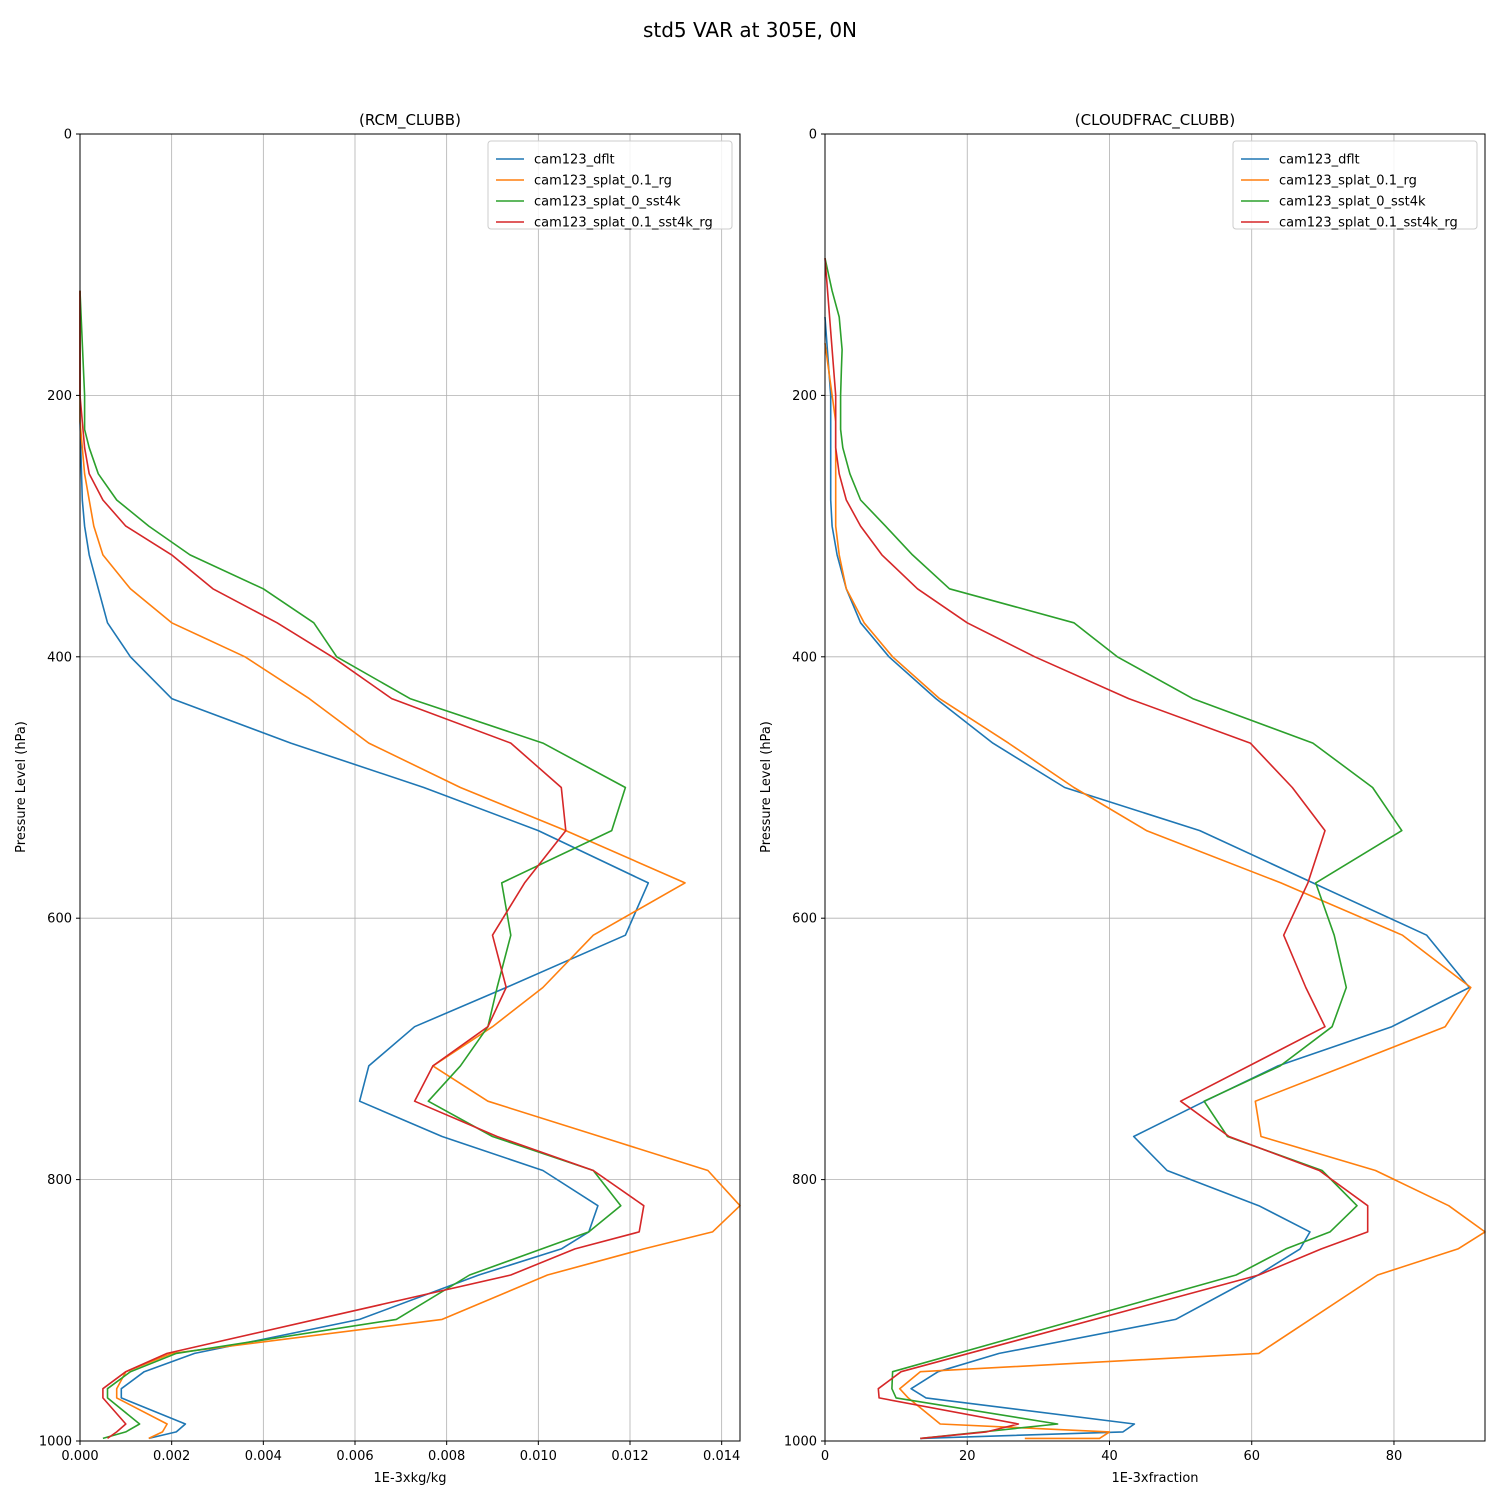 The height and width of the screenshot is (1500, 1500). Describe the element at coordinates (263, 1456) in the screenshot. I see `x-tick-label: 0.004` at that location.